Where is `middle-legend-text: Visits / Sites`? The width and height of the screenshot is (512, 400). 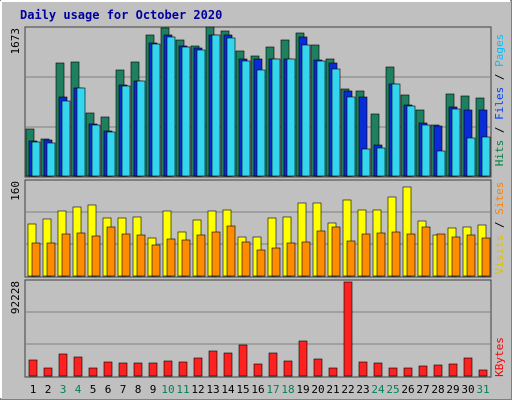 middle-legend-text: Visits / Sites is located at coordinates (499, 228).